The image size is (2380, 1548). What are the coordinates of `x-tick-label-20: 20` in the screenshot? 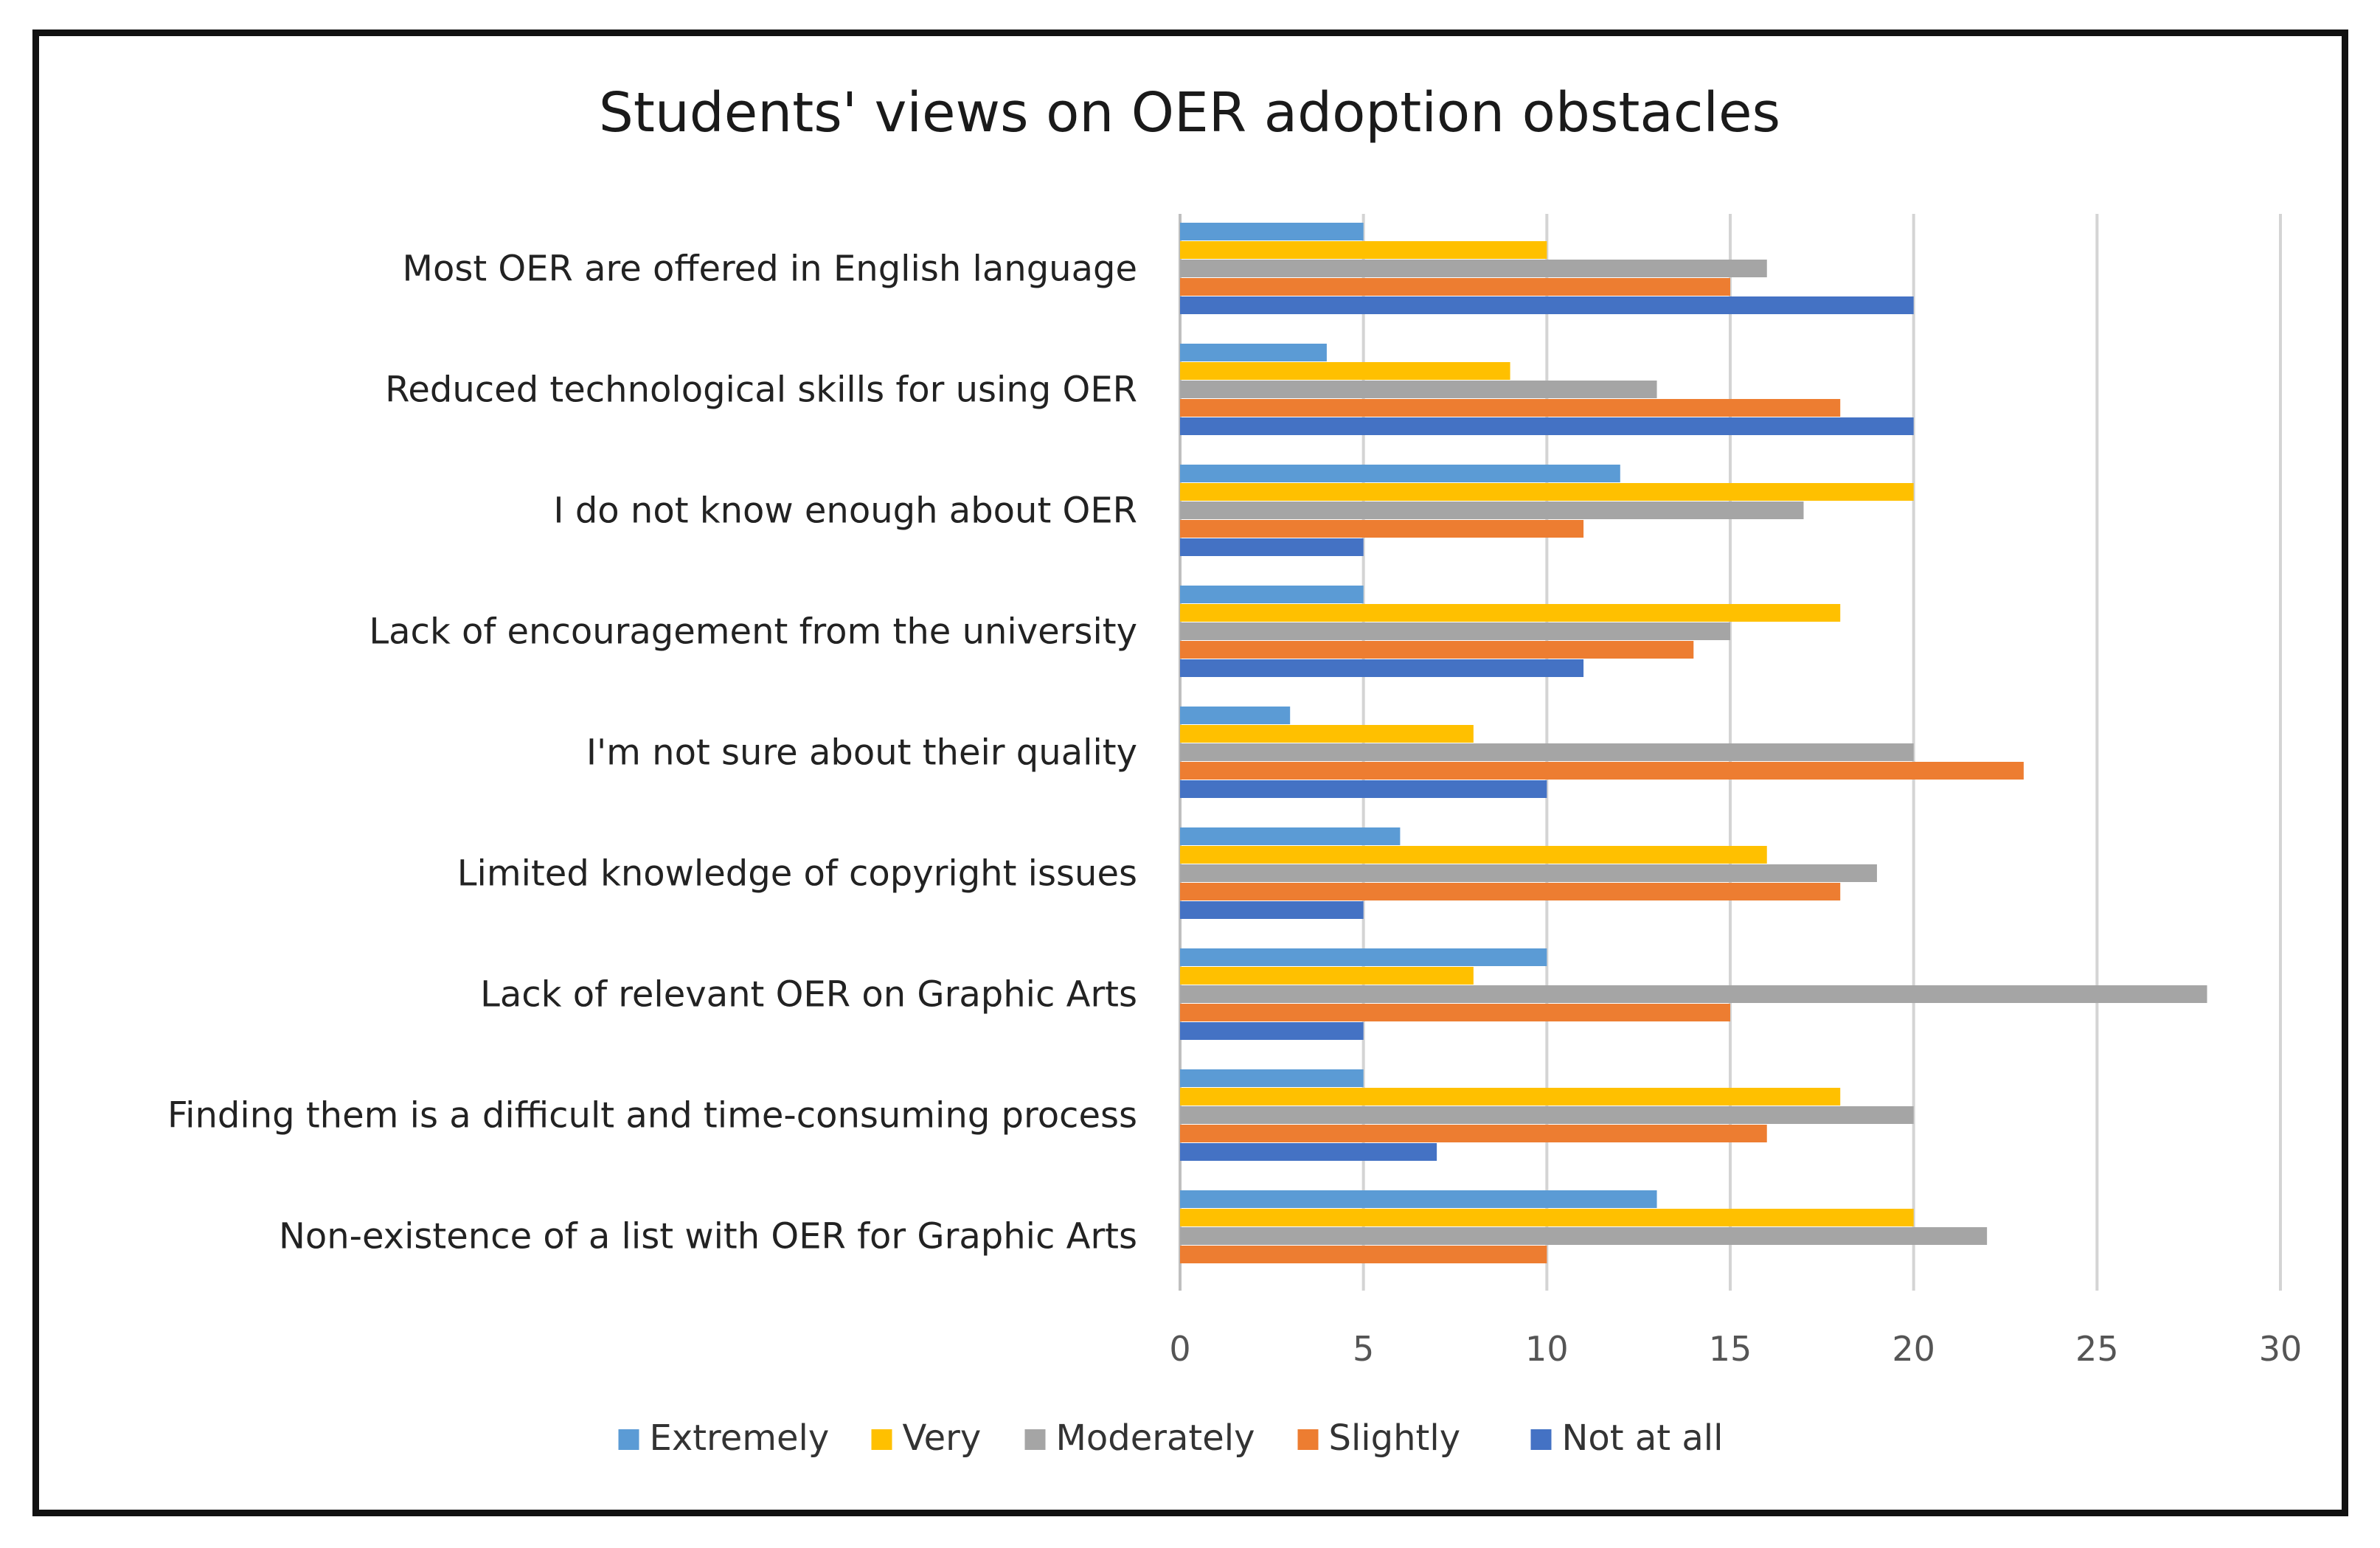 It's located at (1913, 1349).